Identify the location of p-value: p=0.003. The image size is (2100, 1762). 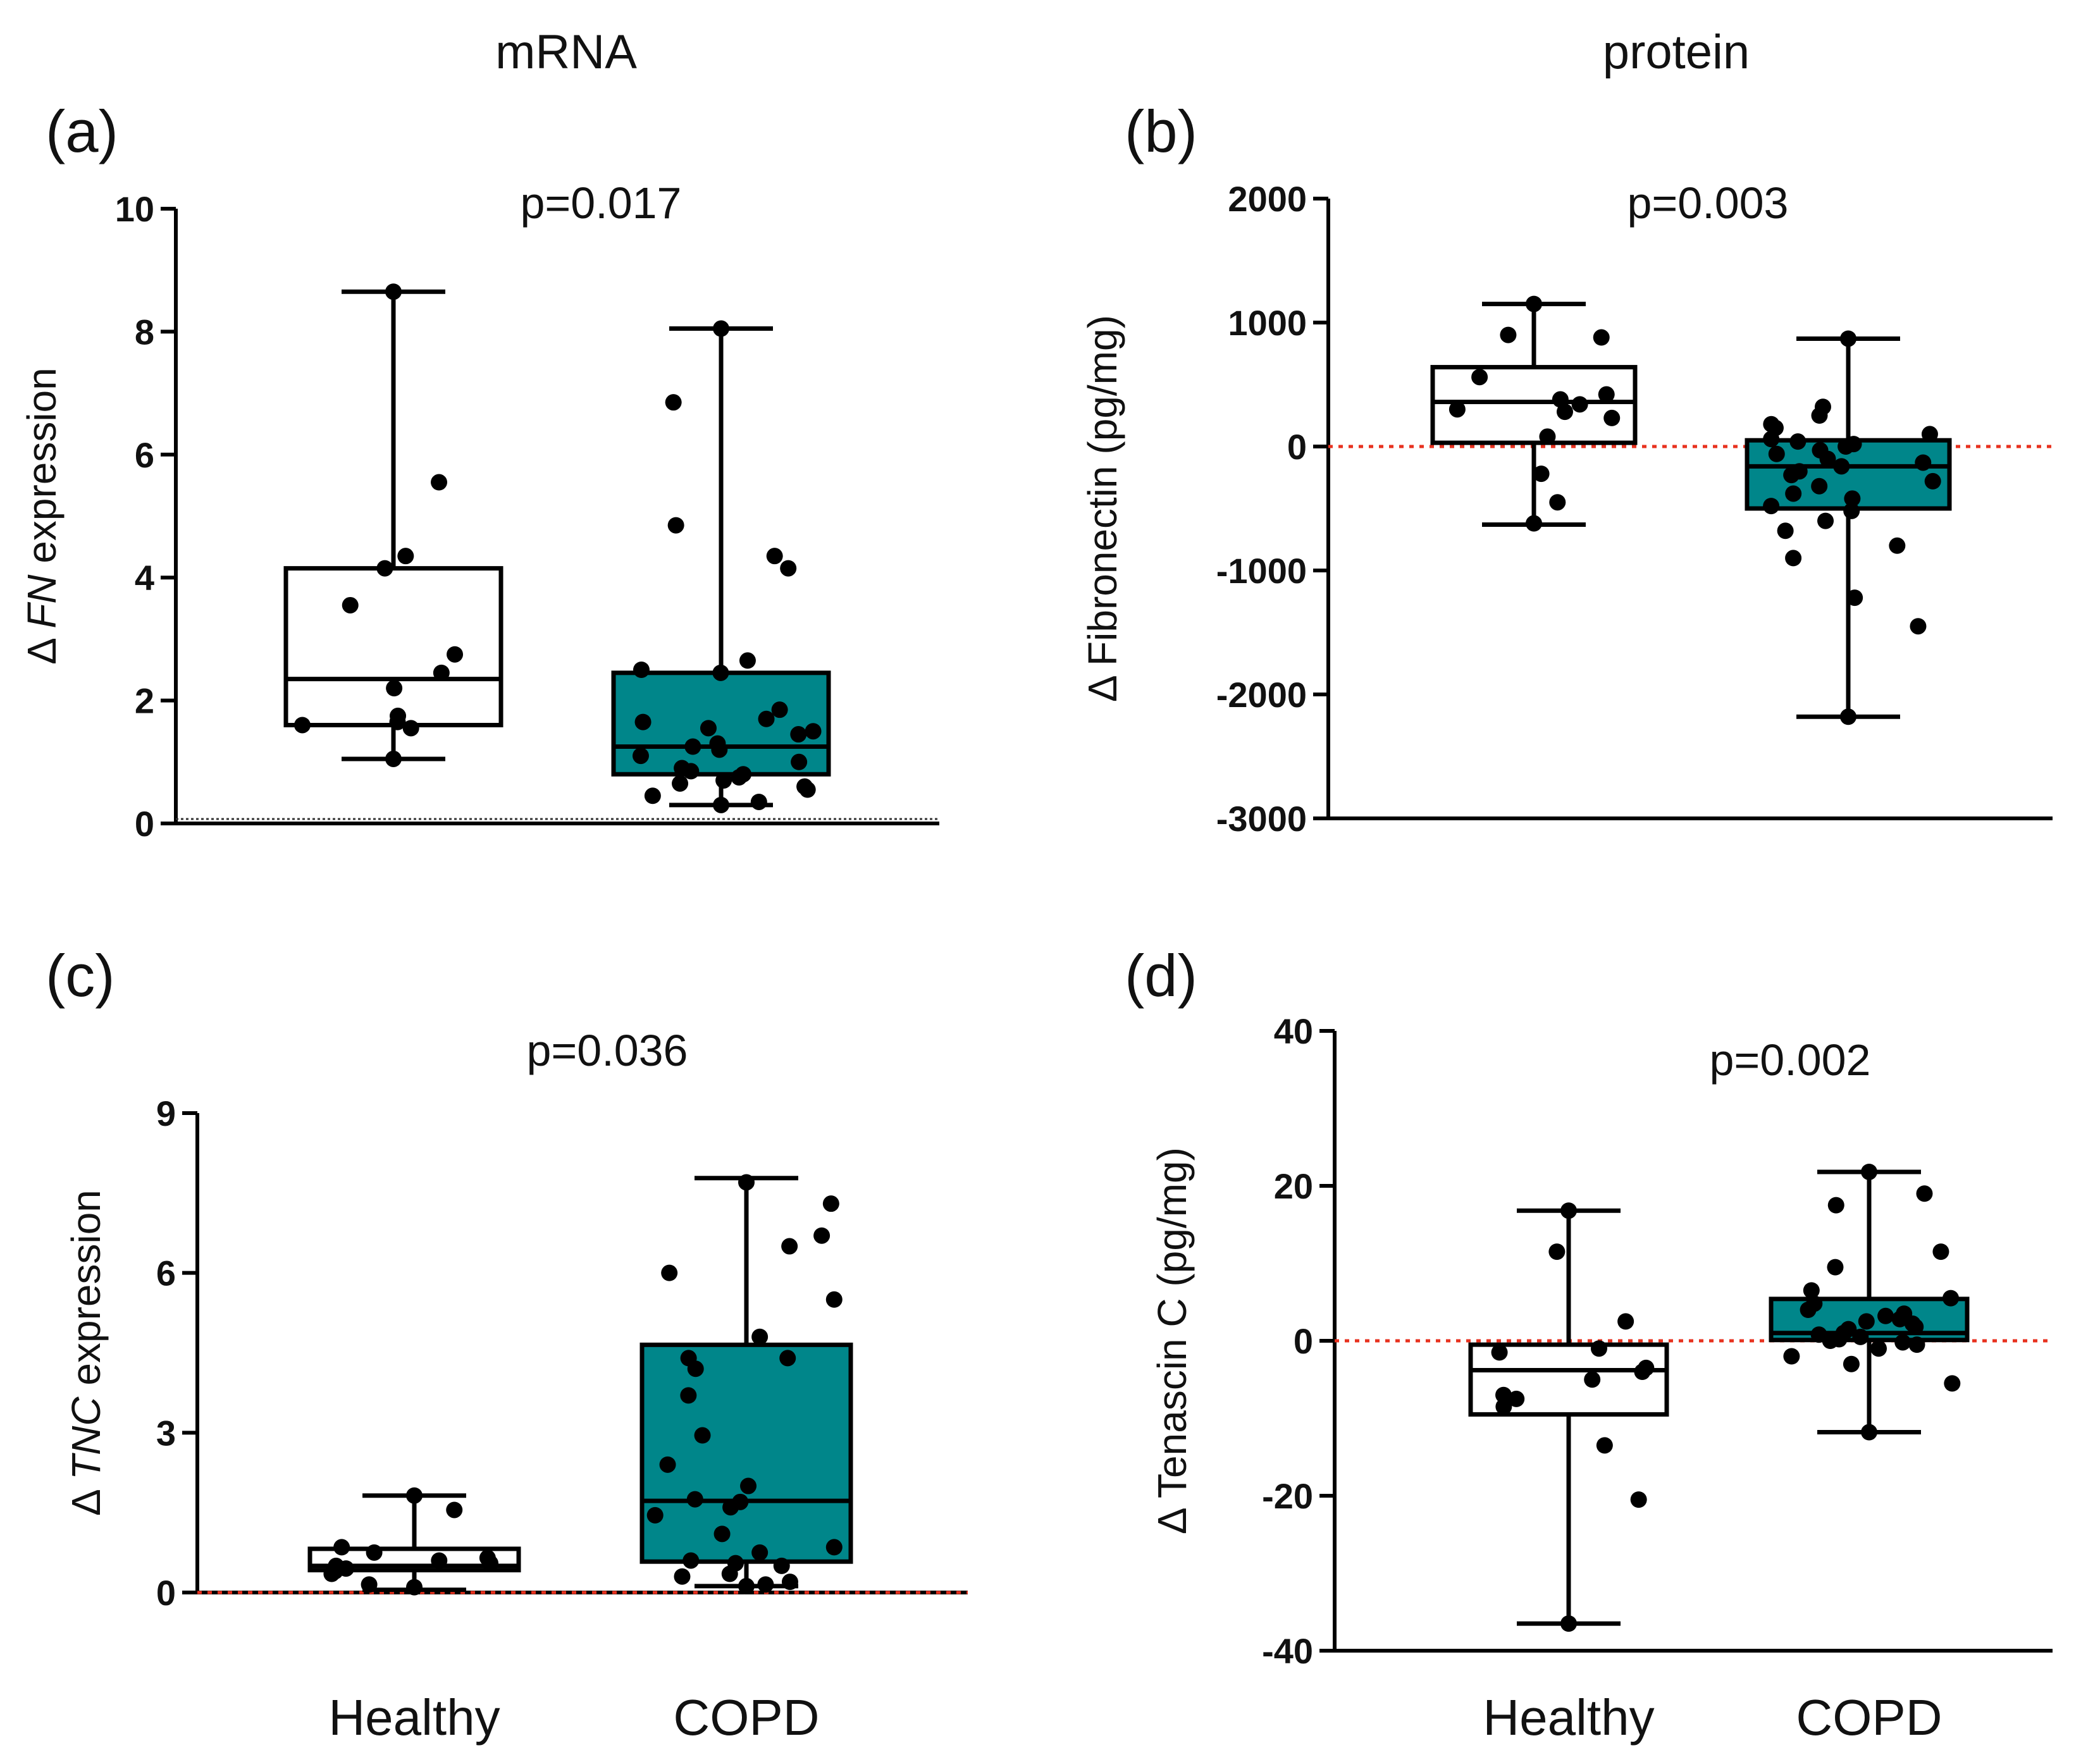
(1708, 203).